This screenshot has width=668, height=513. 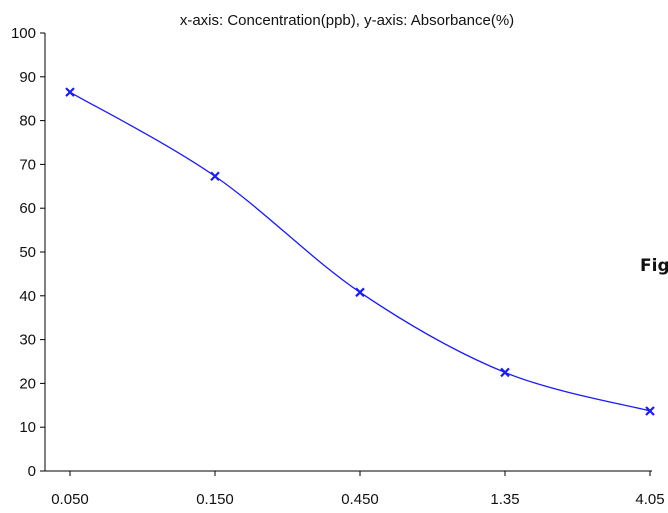 I want to click on y-tick-label: 90, so click(x=27, y=77).